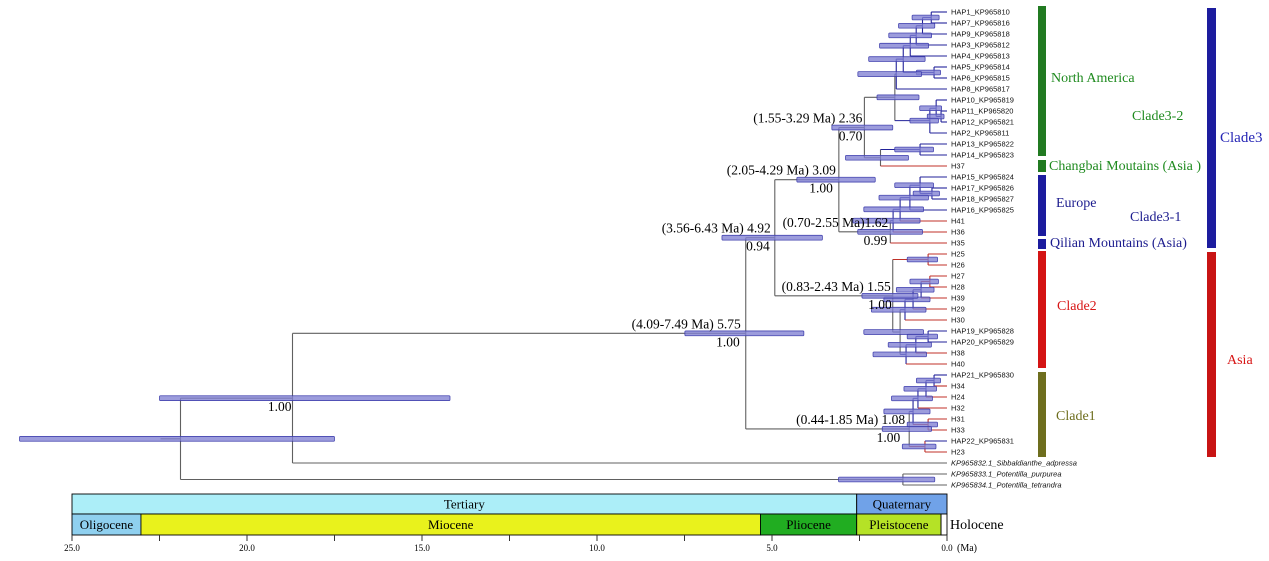  Describe the element at coordinates (982, 331) in the screenshot. I see `tip-label: HAP19_KP965828` at that location.